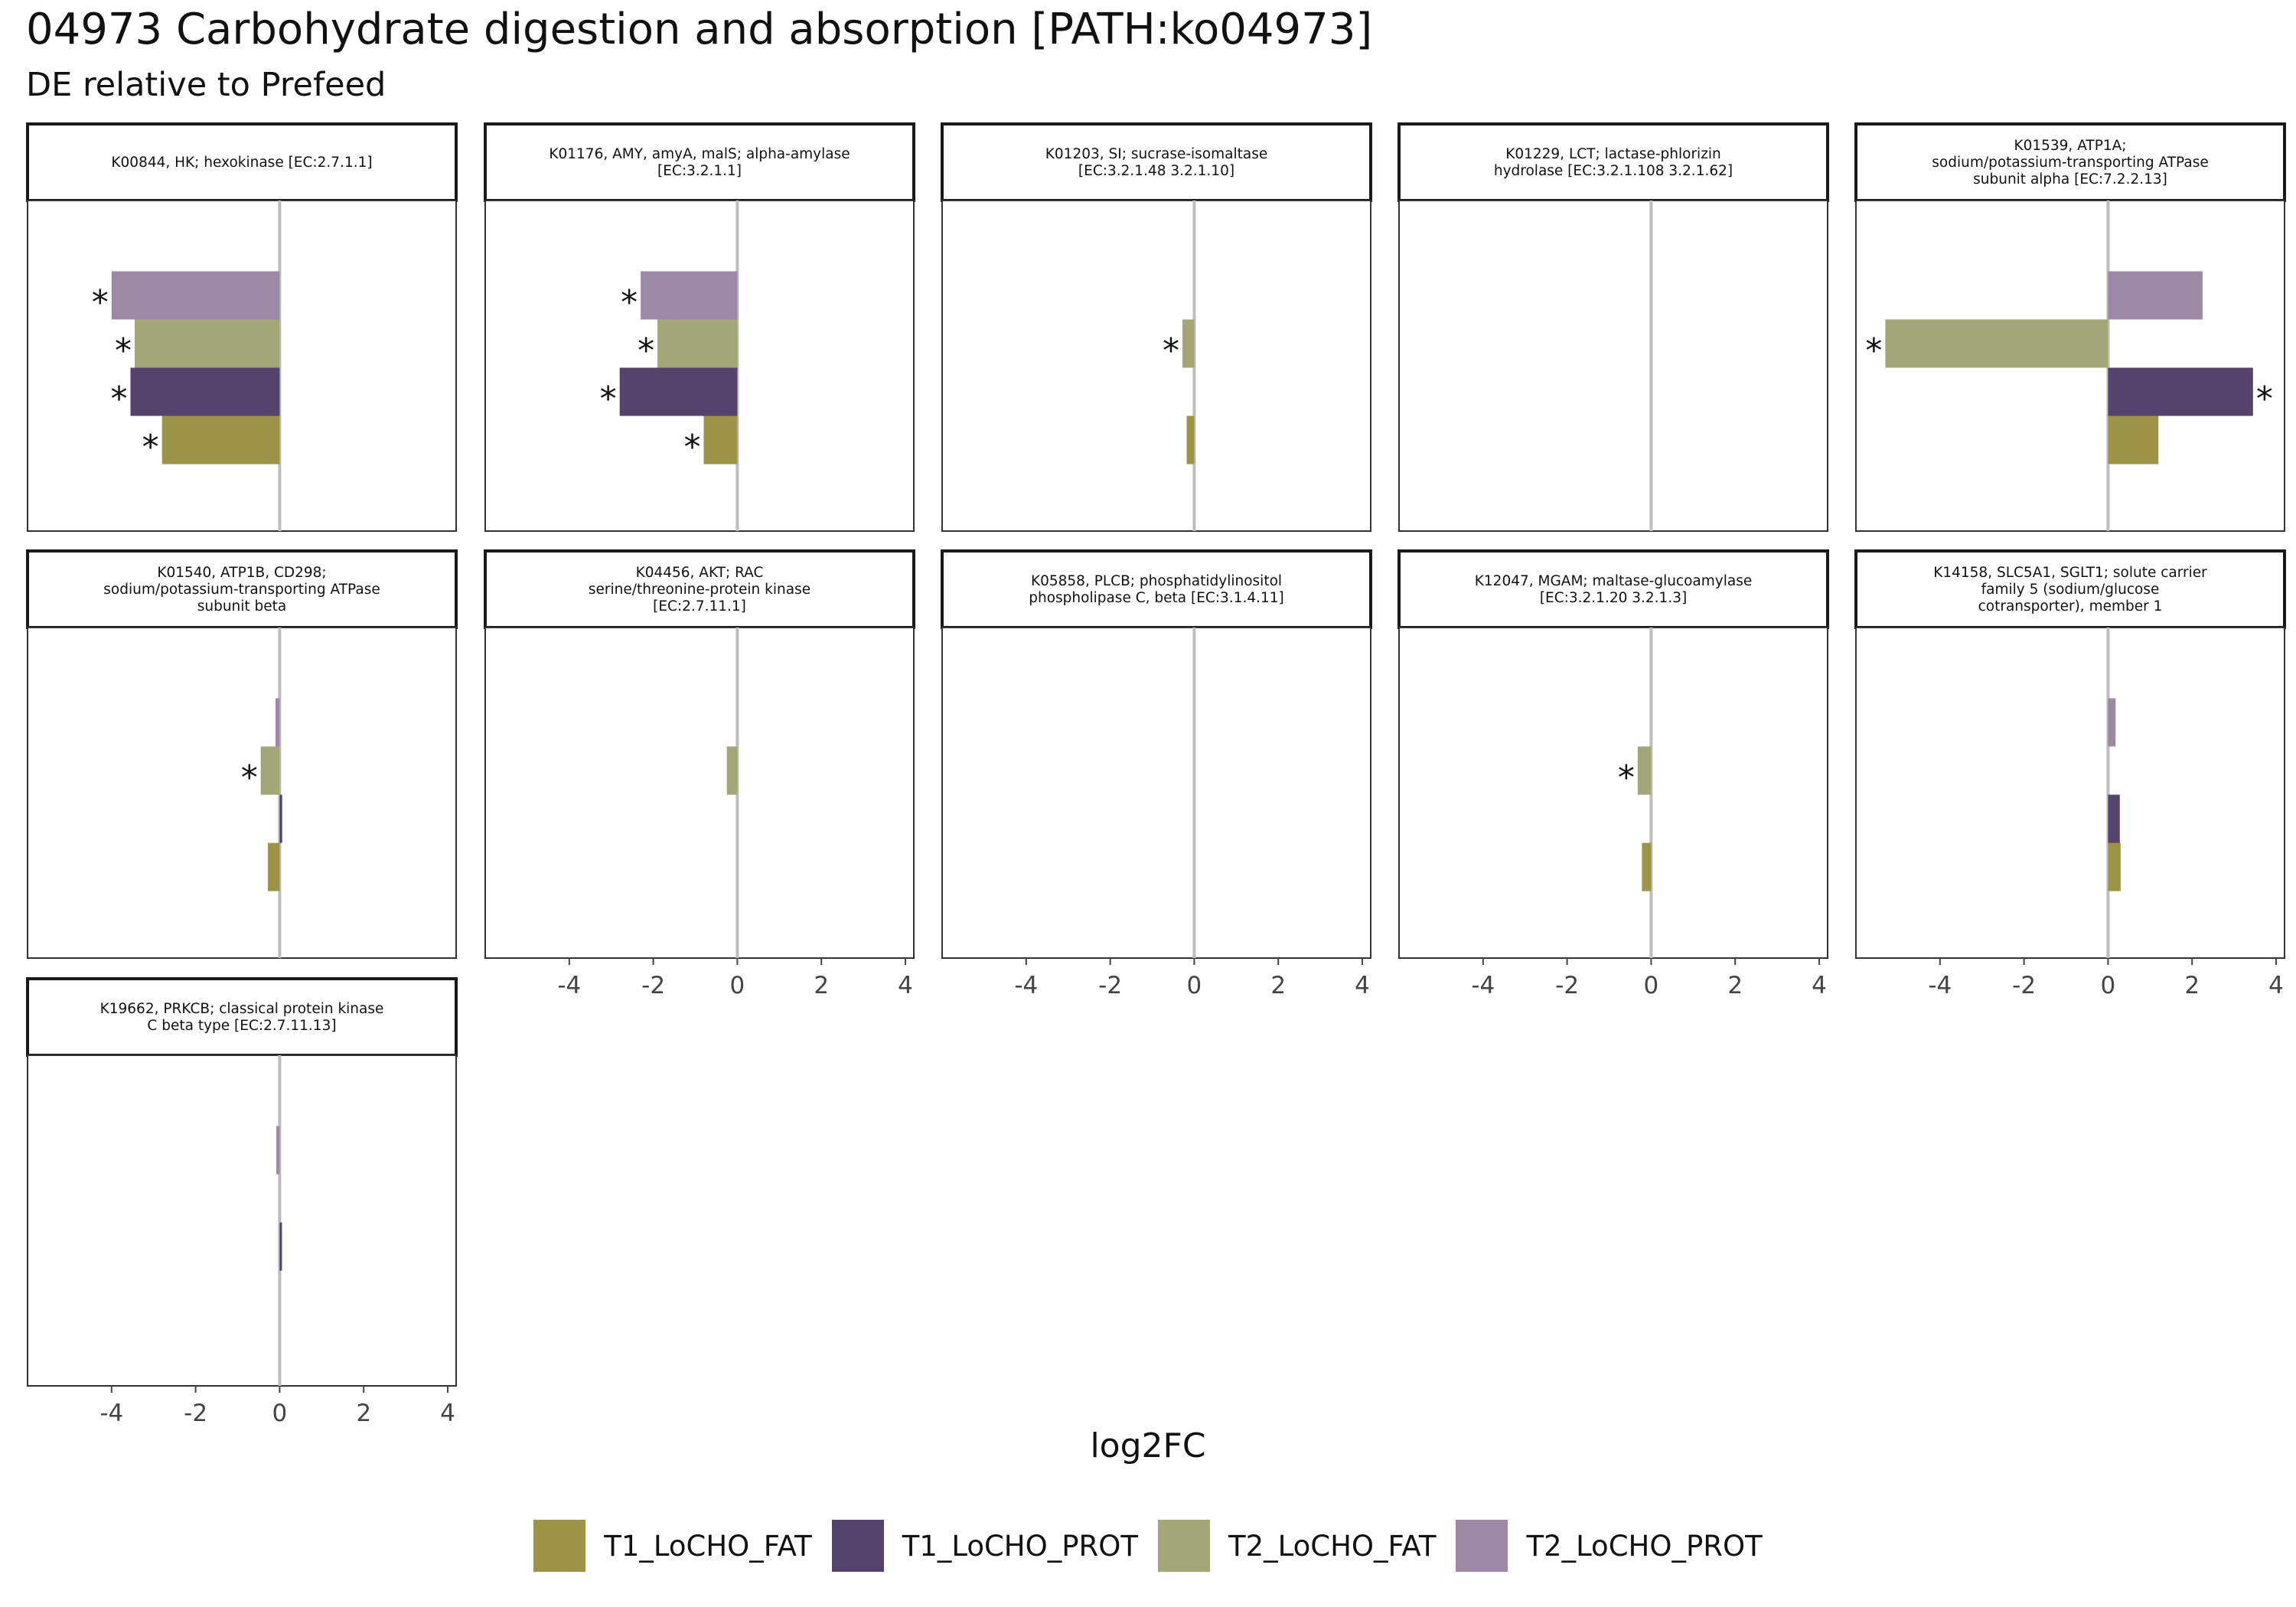 The height and width of the screenshot is (1607, 2296). I want to click on chart-subtitle: DE relative to Prefeed, so click(206, 85).